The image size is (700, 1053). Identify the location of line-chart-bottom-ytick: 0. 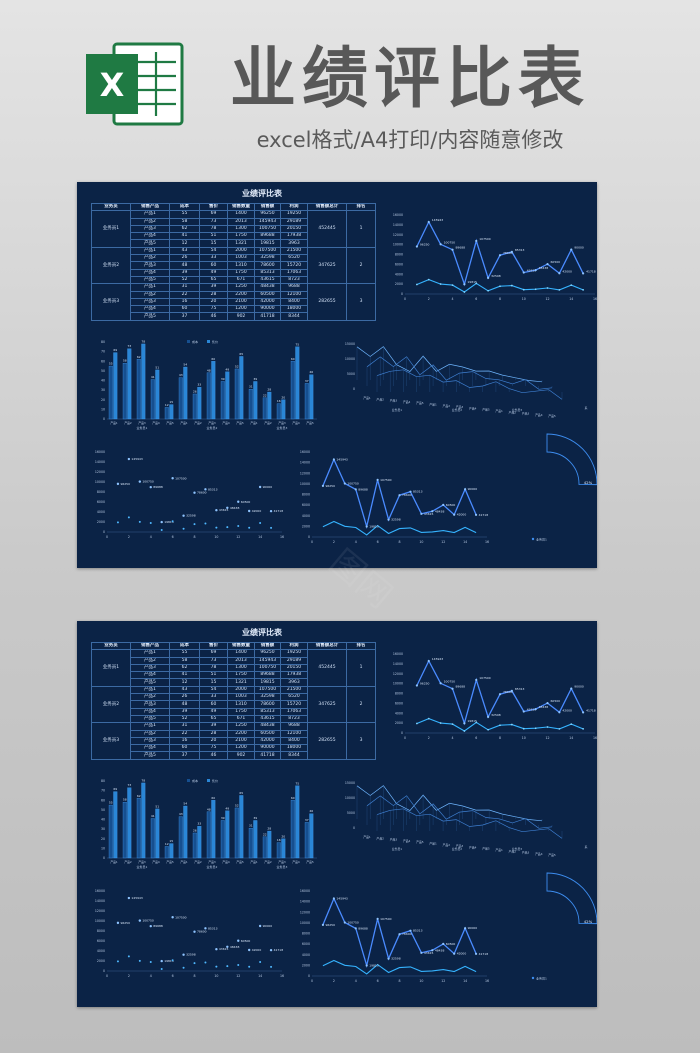
(309, 537).